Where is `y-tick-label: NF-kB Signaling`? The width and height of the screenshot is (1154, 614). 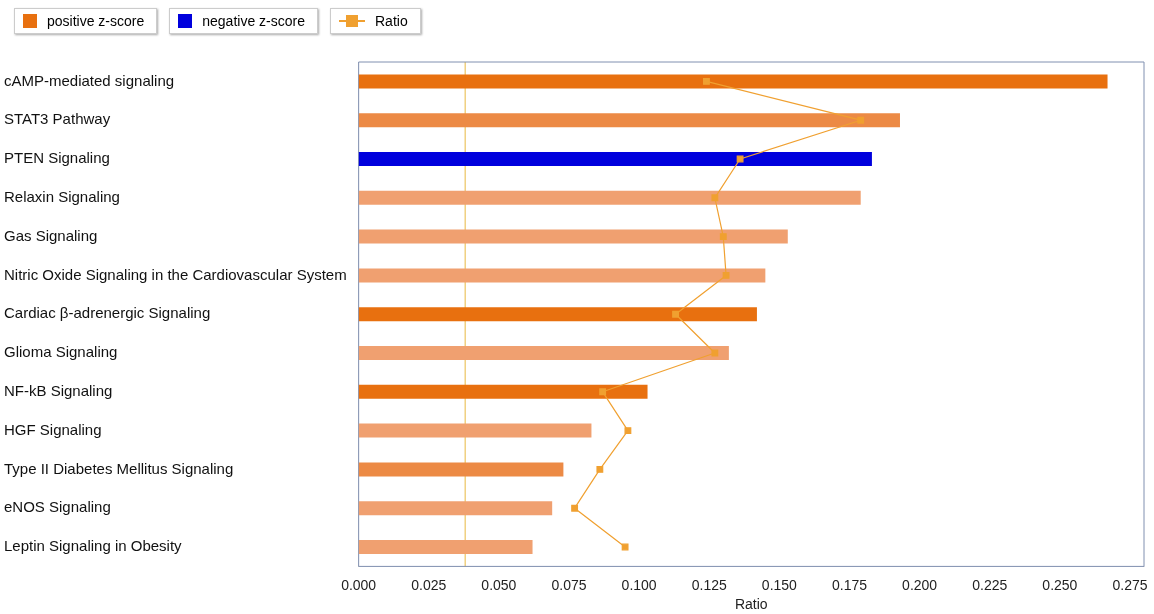
y-tick-label: NF-kB Signaling is located at coordinates (58, 390).